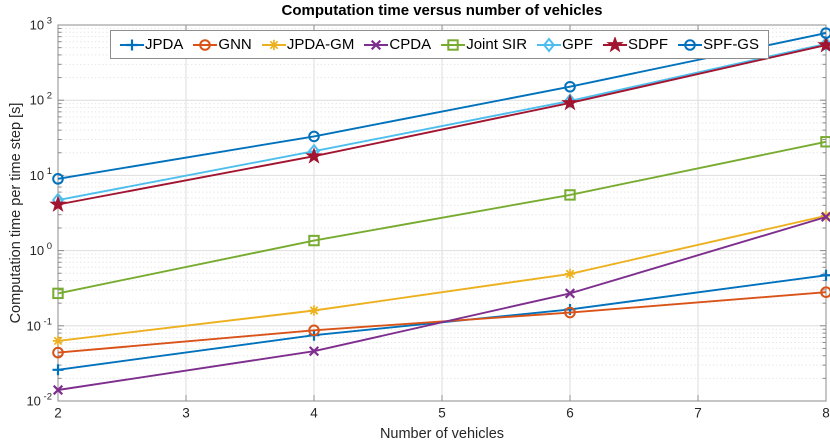 The height and width of the screenshot is (448, 830). I want to click on jpda-marker-icon, so click(132, 44).